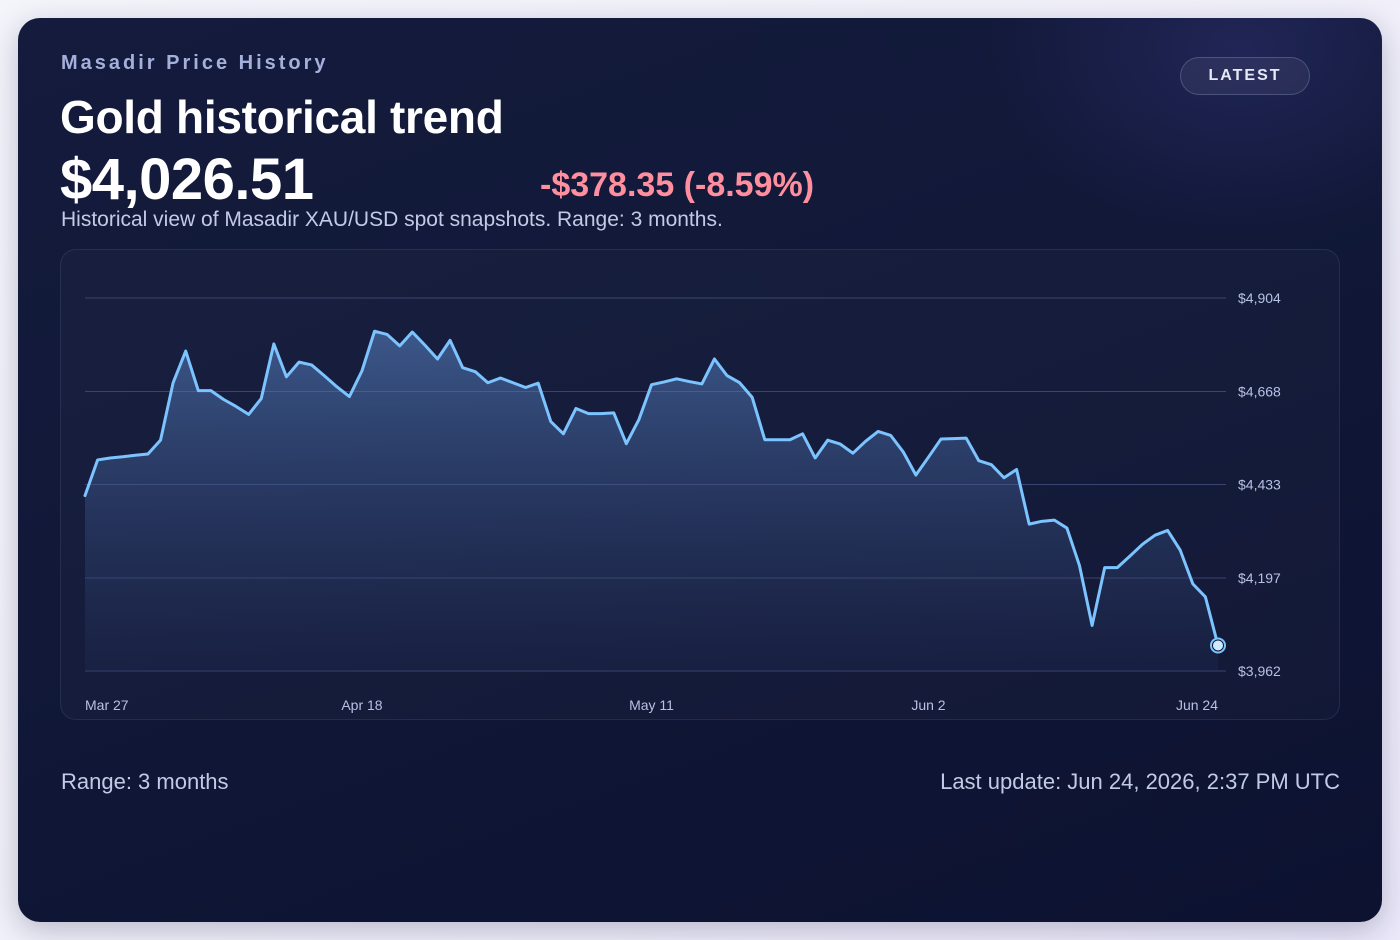 The width and height of the screenshot is (1400, 940). What do you see at coordinates (1218, 645) in the screenshot?
I see `latest-point-dot` at bounding box center [1218, 645].